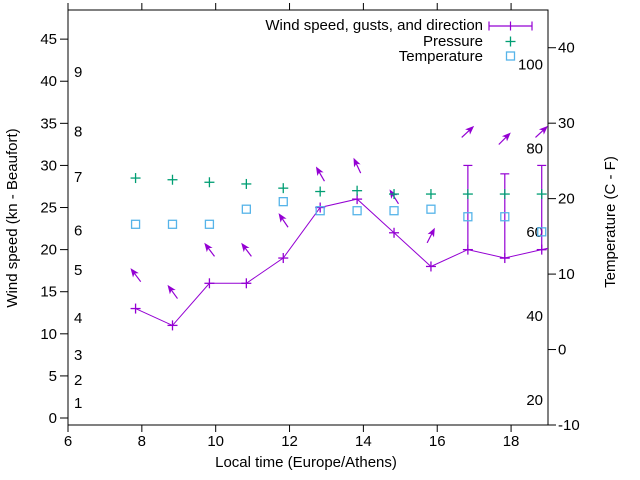 This screenshot has width=640, height=480. What do you see at coordinates (562, 350) in the screenshot?
I see `y2-tick-label: 0` at bounding box center [562, 350].